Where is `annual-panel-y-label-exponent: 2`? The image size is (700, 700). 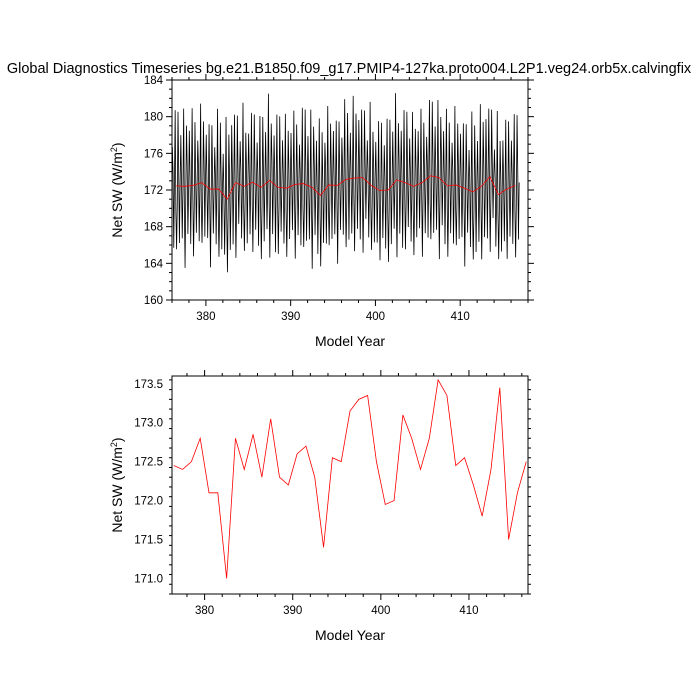
annual-panel-y-label-exponent: 2 is located at coordinates (114, 444).